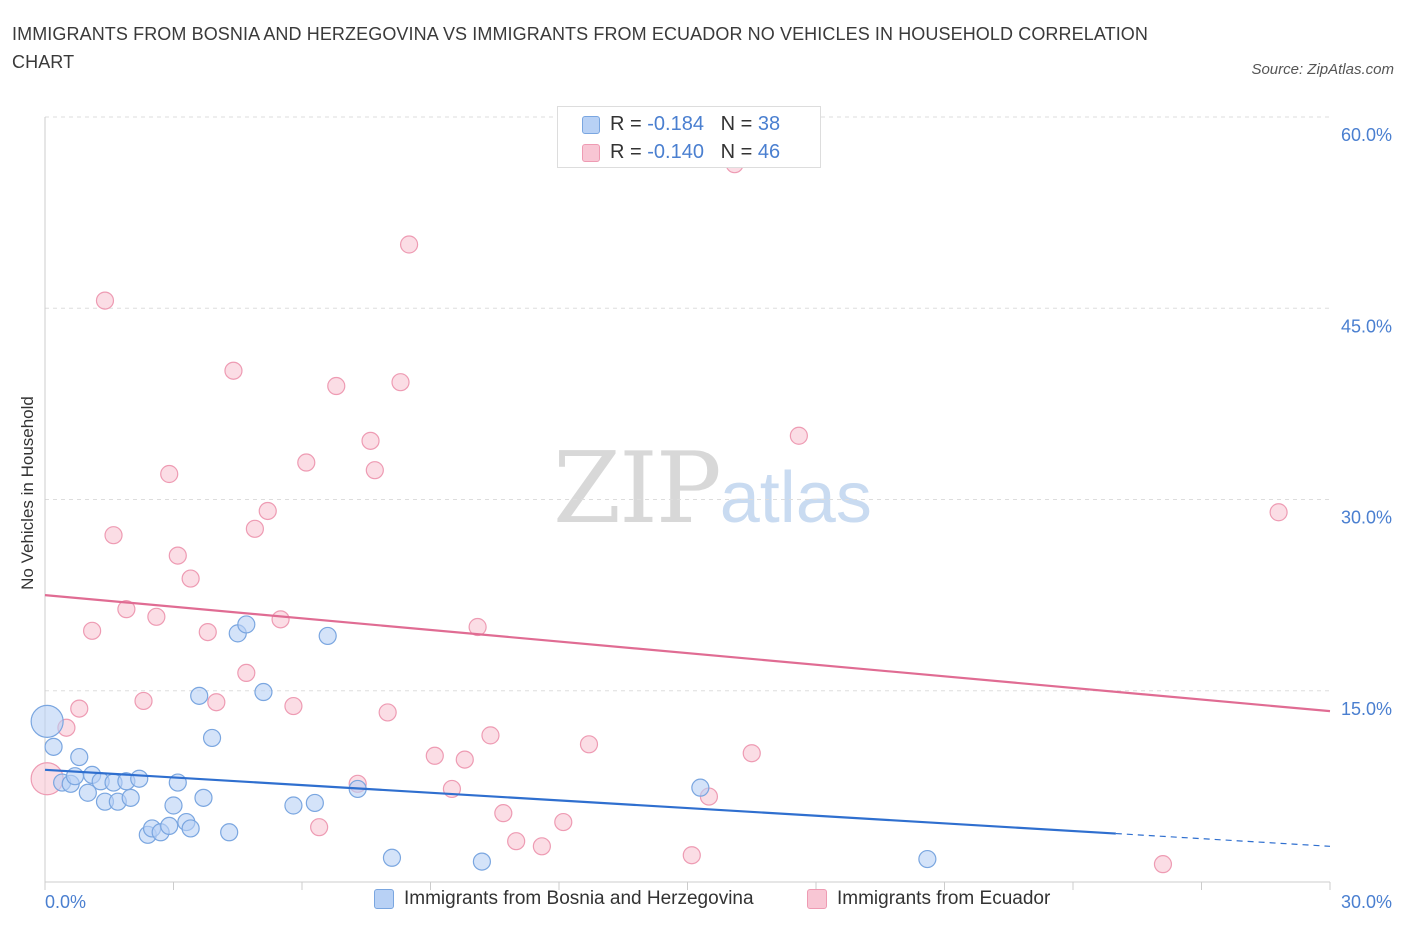  What do you see at coordinates (1366, 709) in the screenshot?
I see `y-tick-label: 15.0%` at bounding box center [1366, 709].